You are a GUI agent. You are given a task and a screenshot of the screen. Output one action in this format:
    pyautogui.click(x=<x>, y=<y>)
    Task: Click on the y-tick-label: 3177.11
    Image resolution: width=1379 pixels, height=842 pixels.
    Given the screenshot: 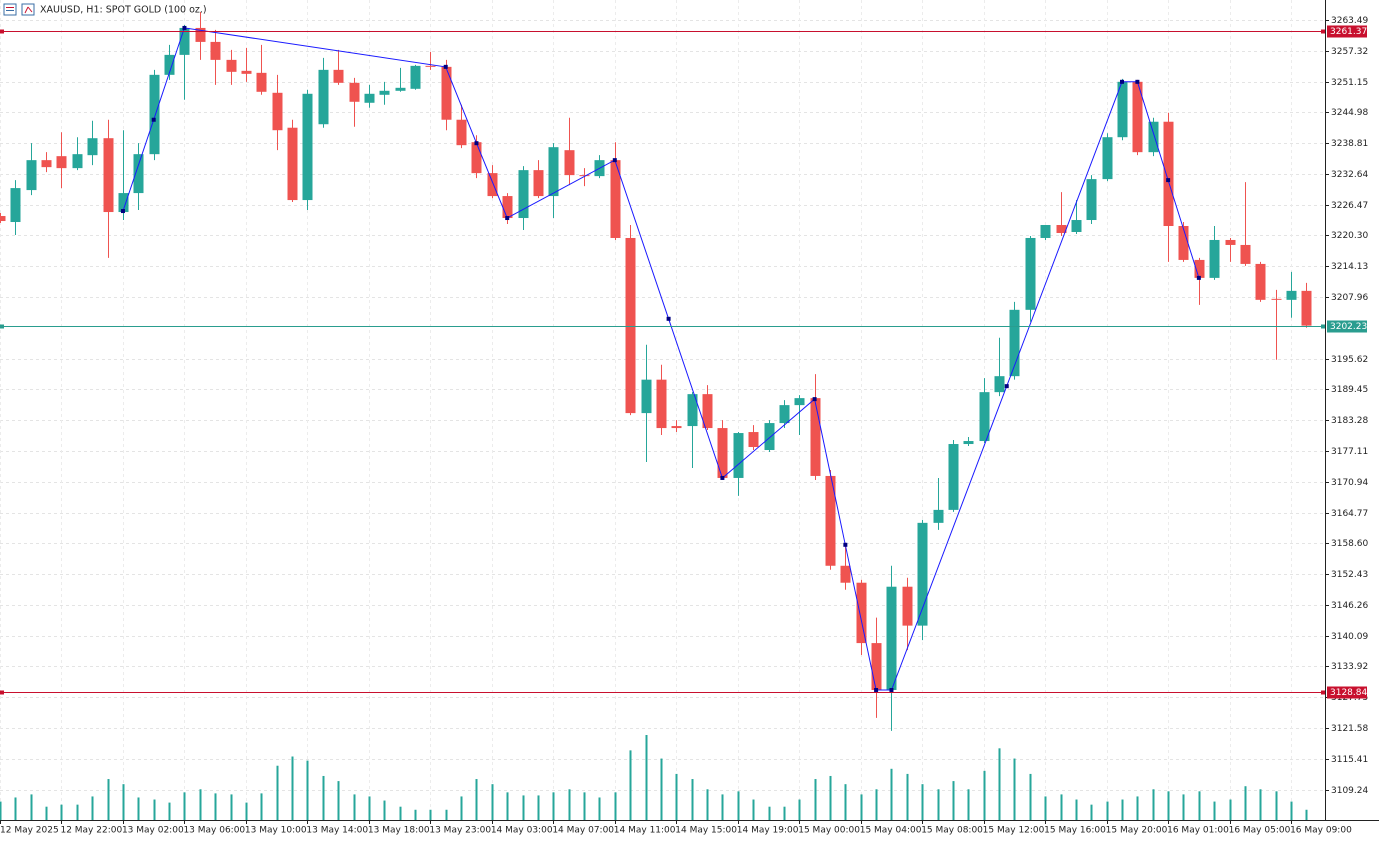 What is the action you would take?
    pyautogui.click(x=1349, y=452)
    